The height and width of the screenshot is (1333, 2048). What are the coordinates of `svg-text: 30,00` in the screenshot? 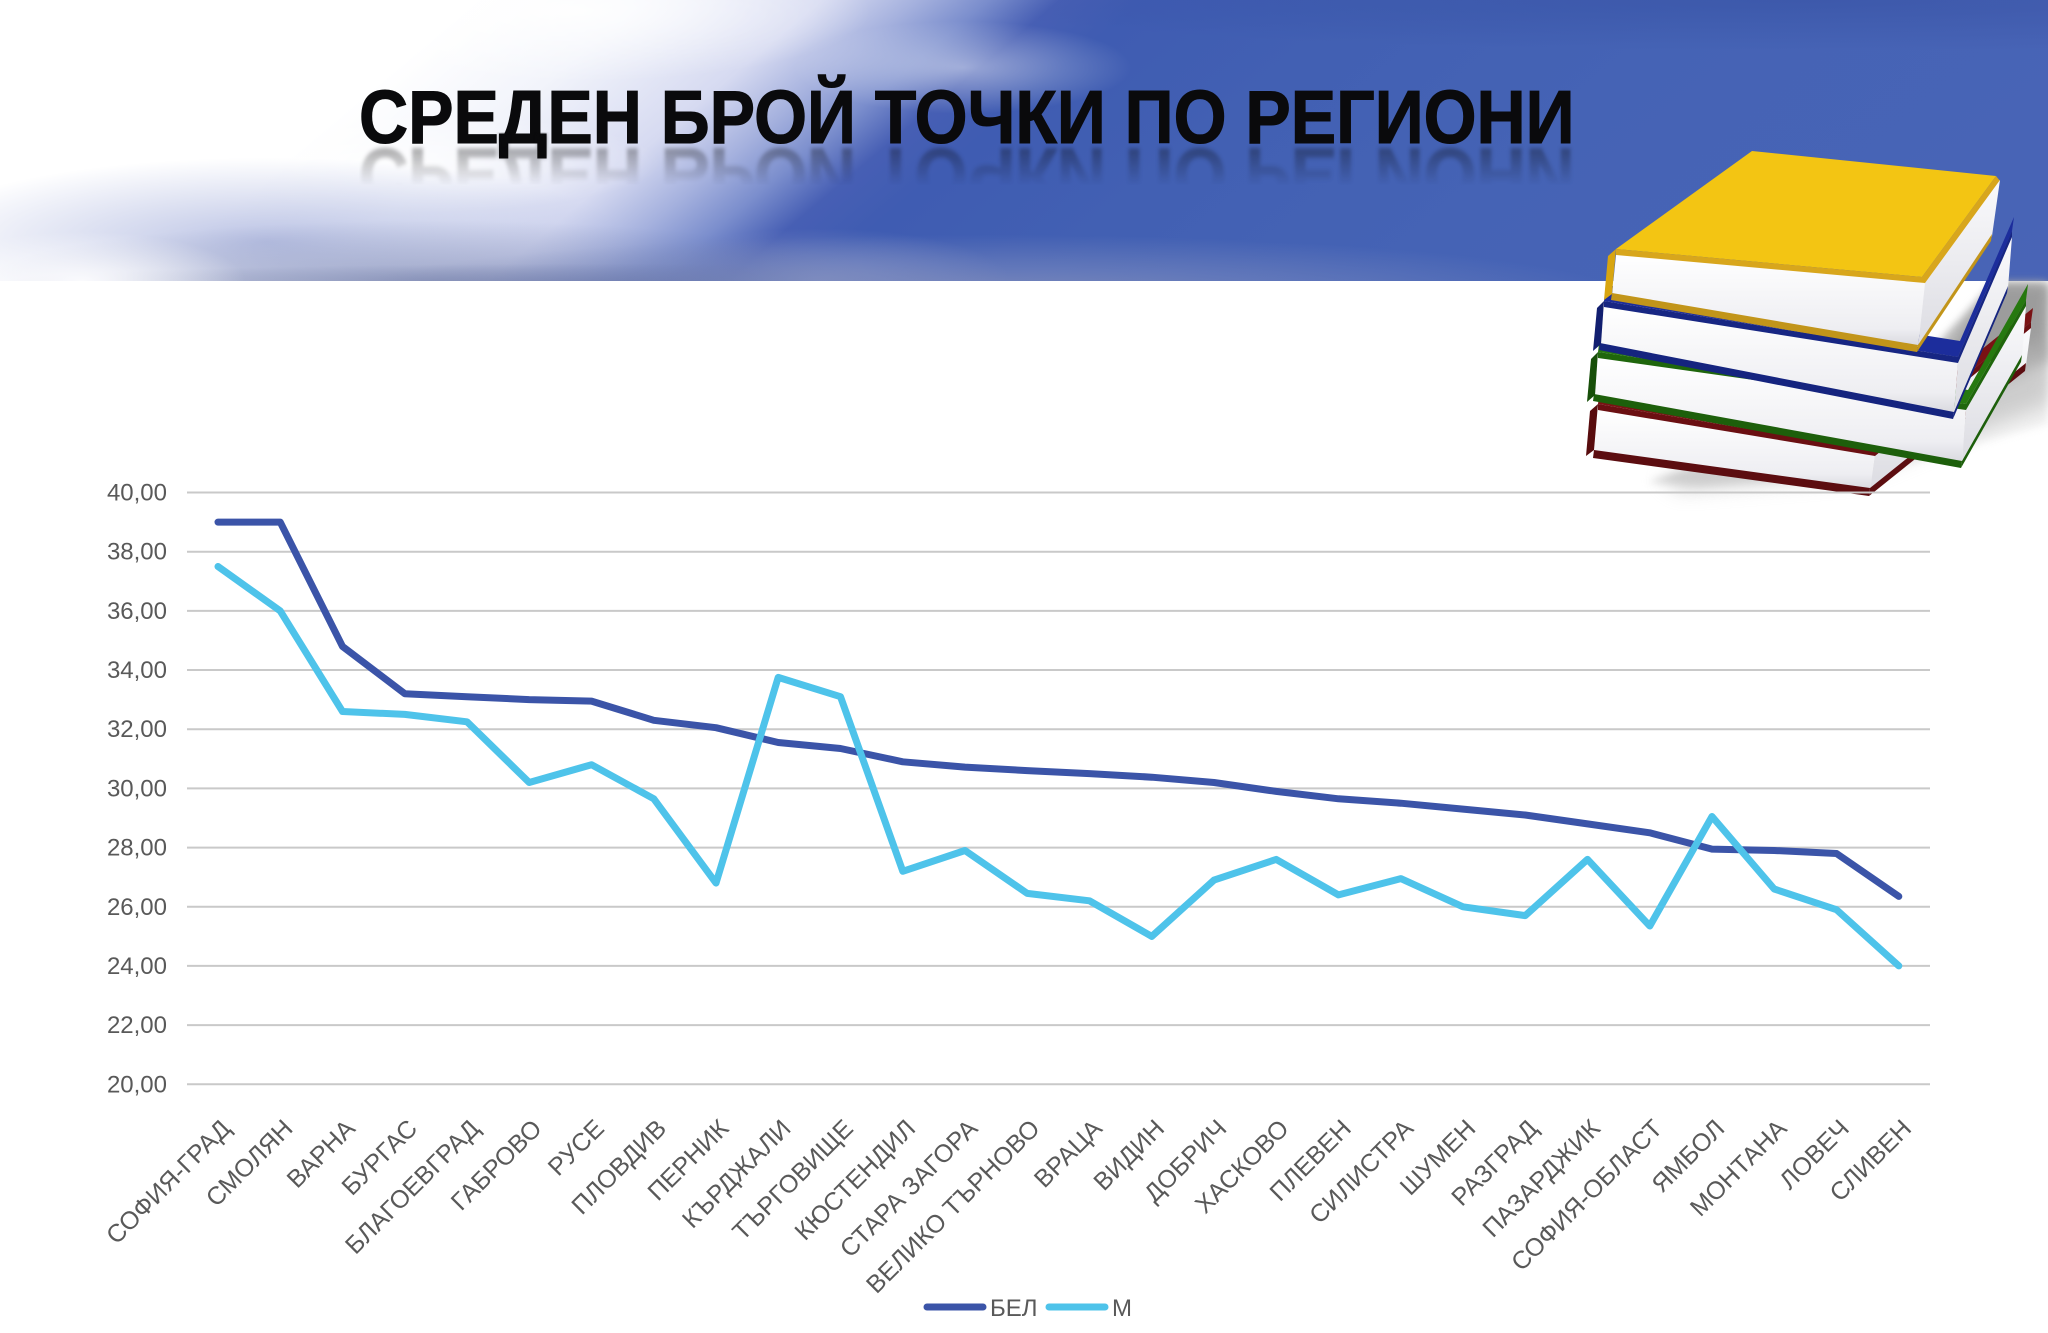 It's located at (137, 788).